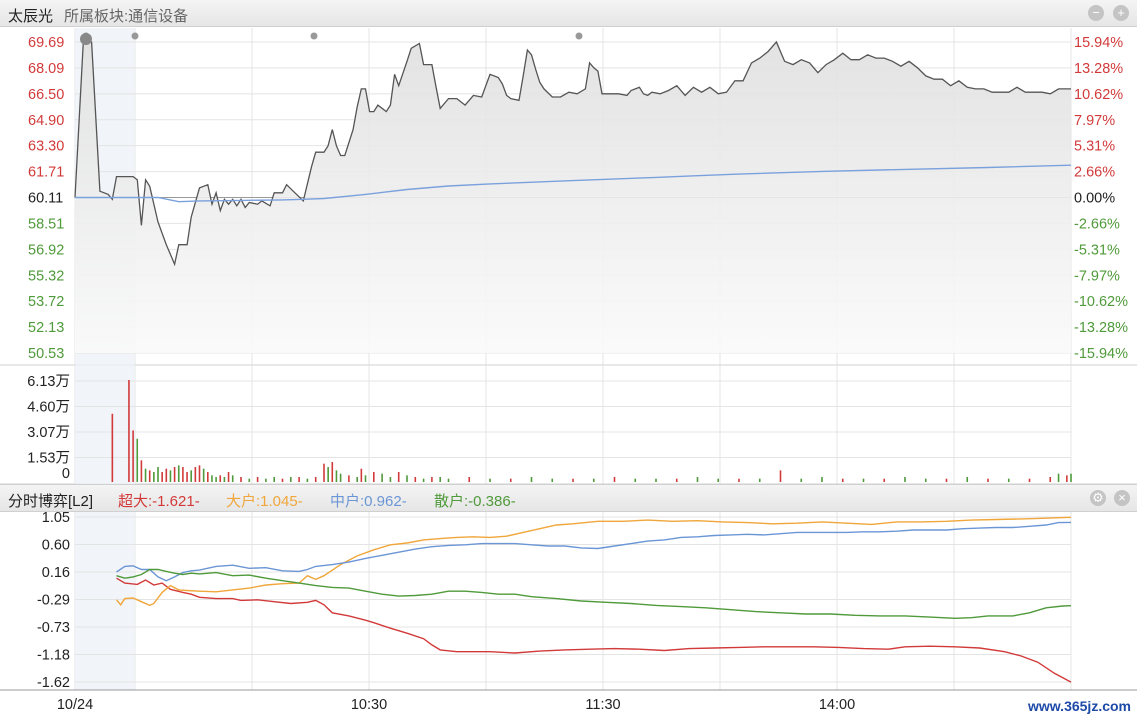  What do you see at coordinates (1079, 706) in the screenshot?
I see `watermark: www.365jz.com` at bounding box center [1079, 706].